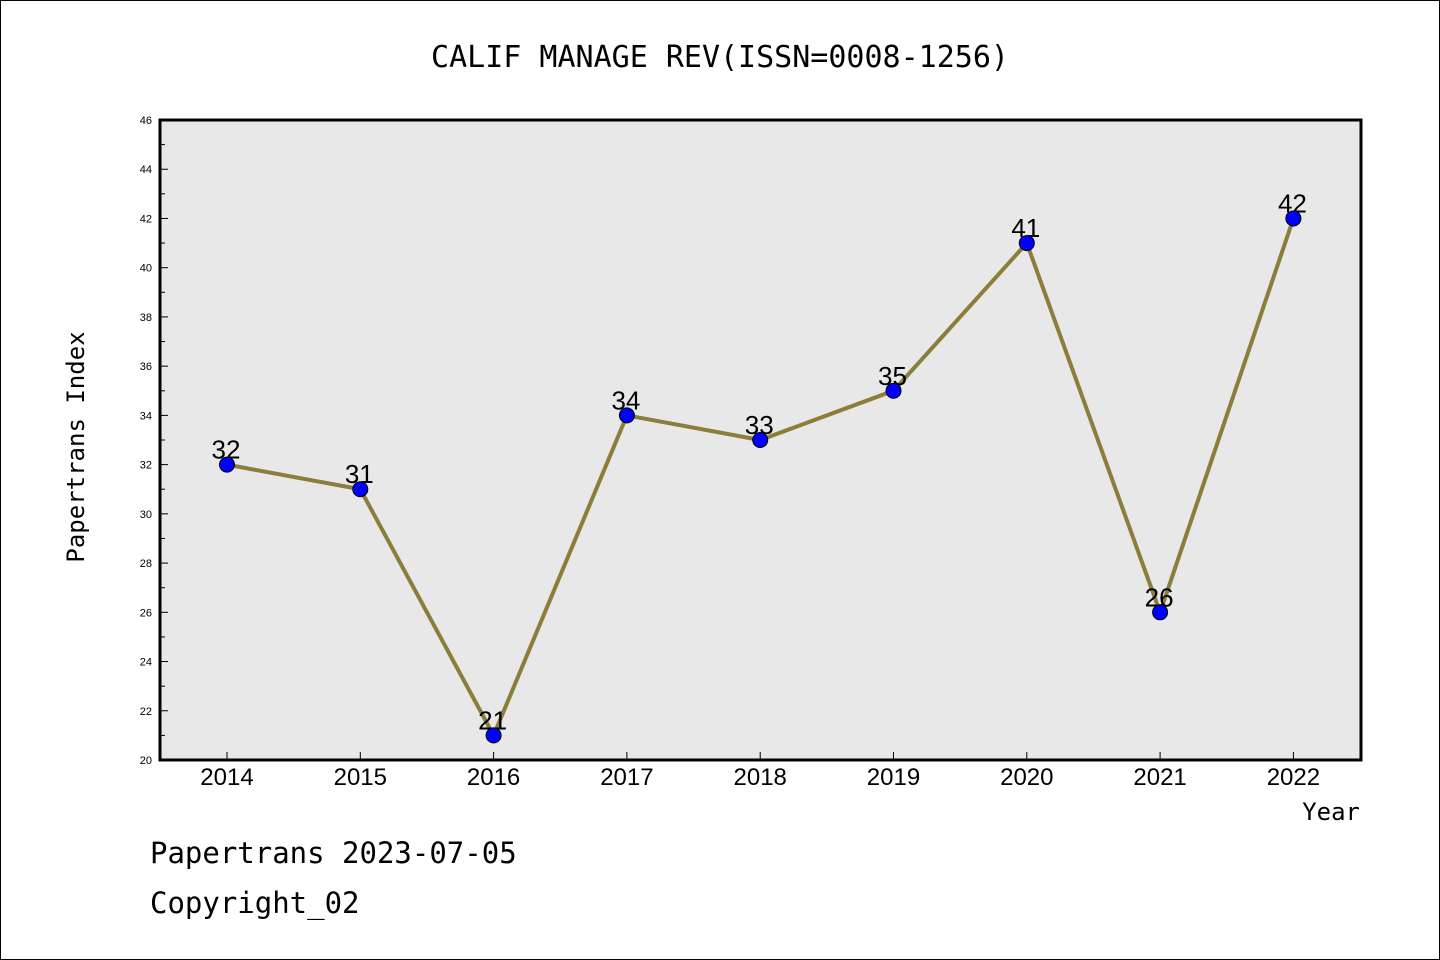 The image size is (1440, 960). Describe the element at coordinates (1293, 777) in the screenshot. I see `x-tick-label: 2022` at that location.